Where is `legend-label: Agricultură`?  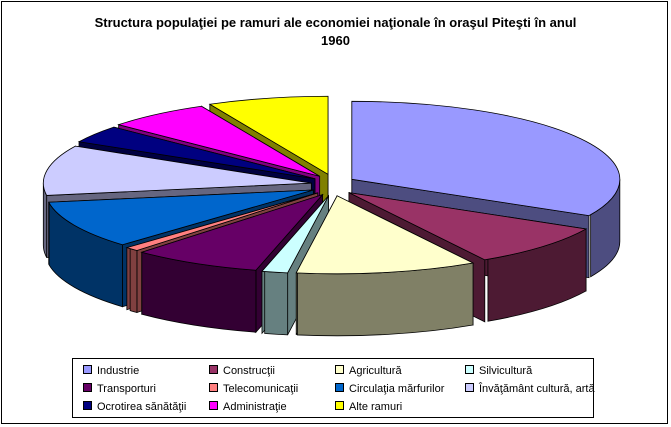 legend-label: Agricultură is located at coordinates (375, 371).